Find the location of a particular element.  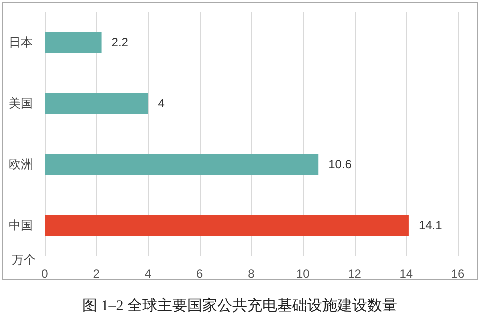

data-label: 2.2 is located at coordinates (120, 43).